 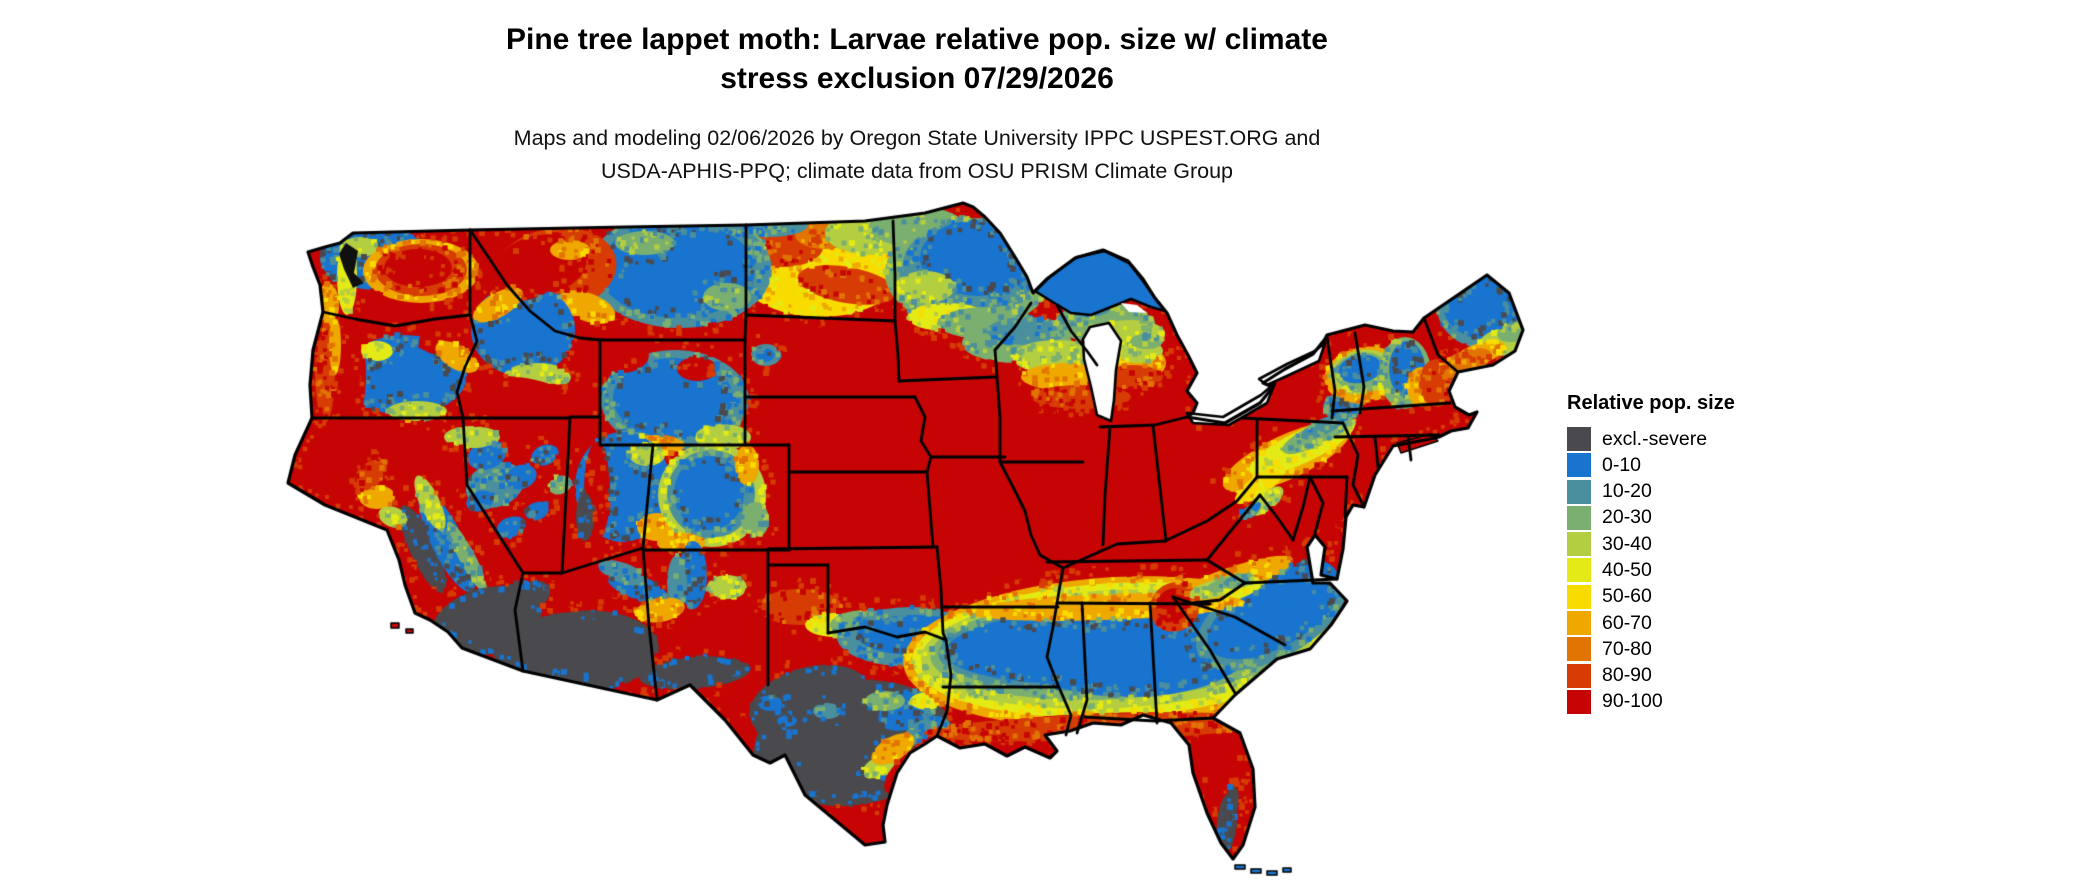 What do you see at coordinates (1632, 701) in the screenshot?
I see `legend-label: 90-100` at bounding box center [1632, 701].